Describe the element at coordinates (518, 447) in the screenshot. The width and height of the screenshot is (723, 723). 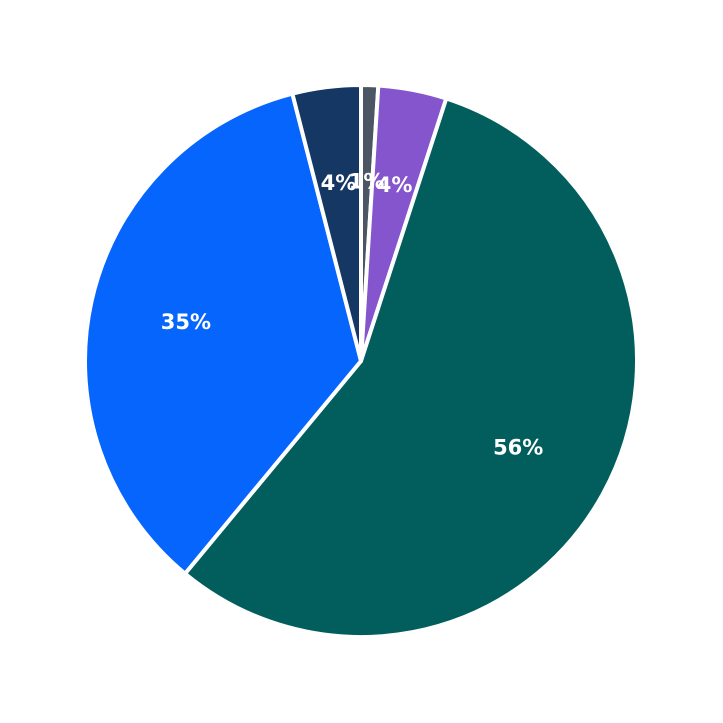
I see `slice-label-2: 56%` at that location.